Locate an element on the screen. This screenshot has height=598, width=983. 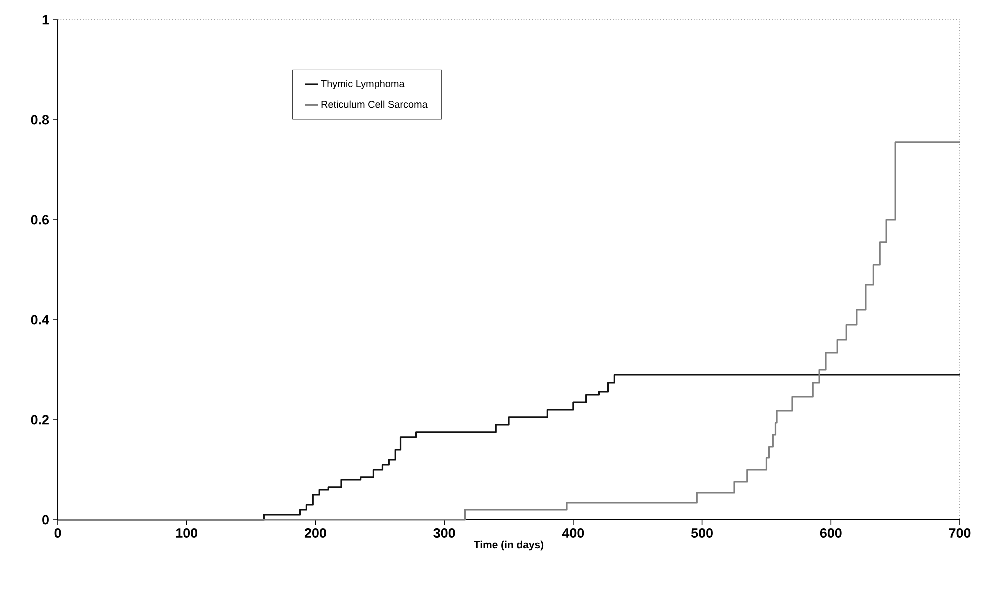
x-tick-label: 0 is located at coordinates (58, 533).